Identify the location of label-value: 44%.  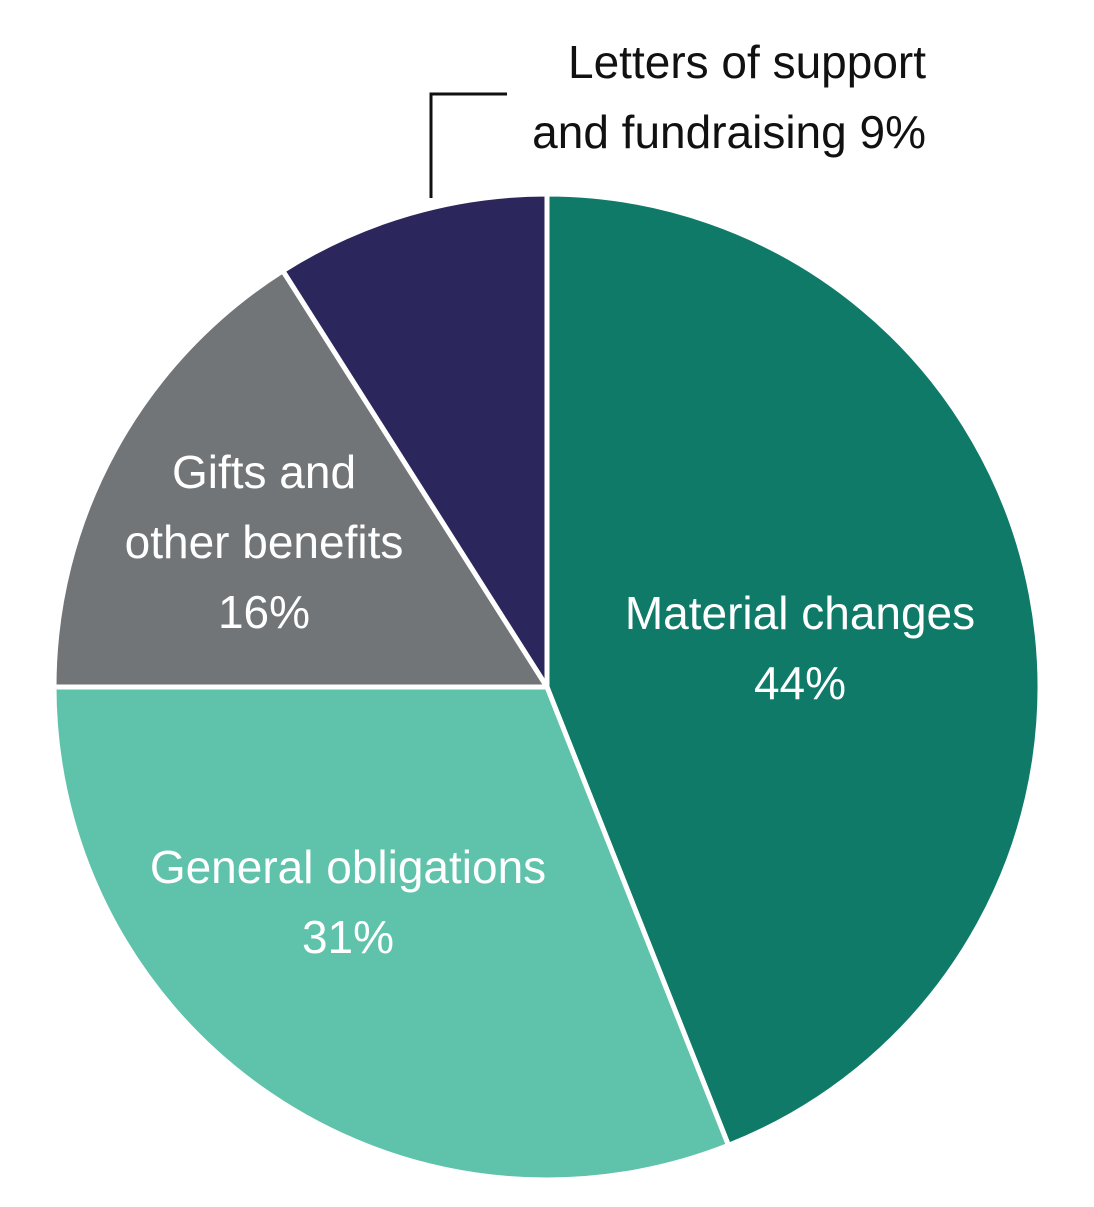
(800, 683).